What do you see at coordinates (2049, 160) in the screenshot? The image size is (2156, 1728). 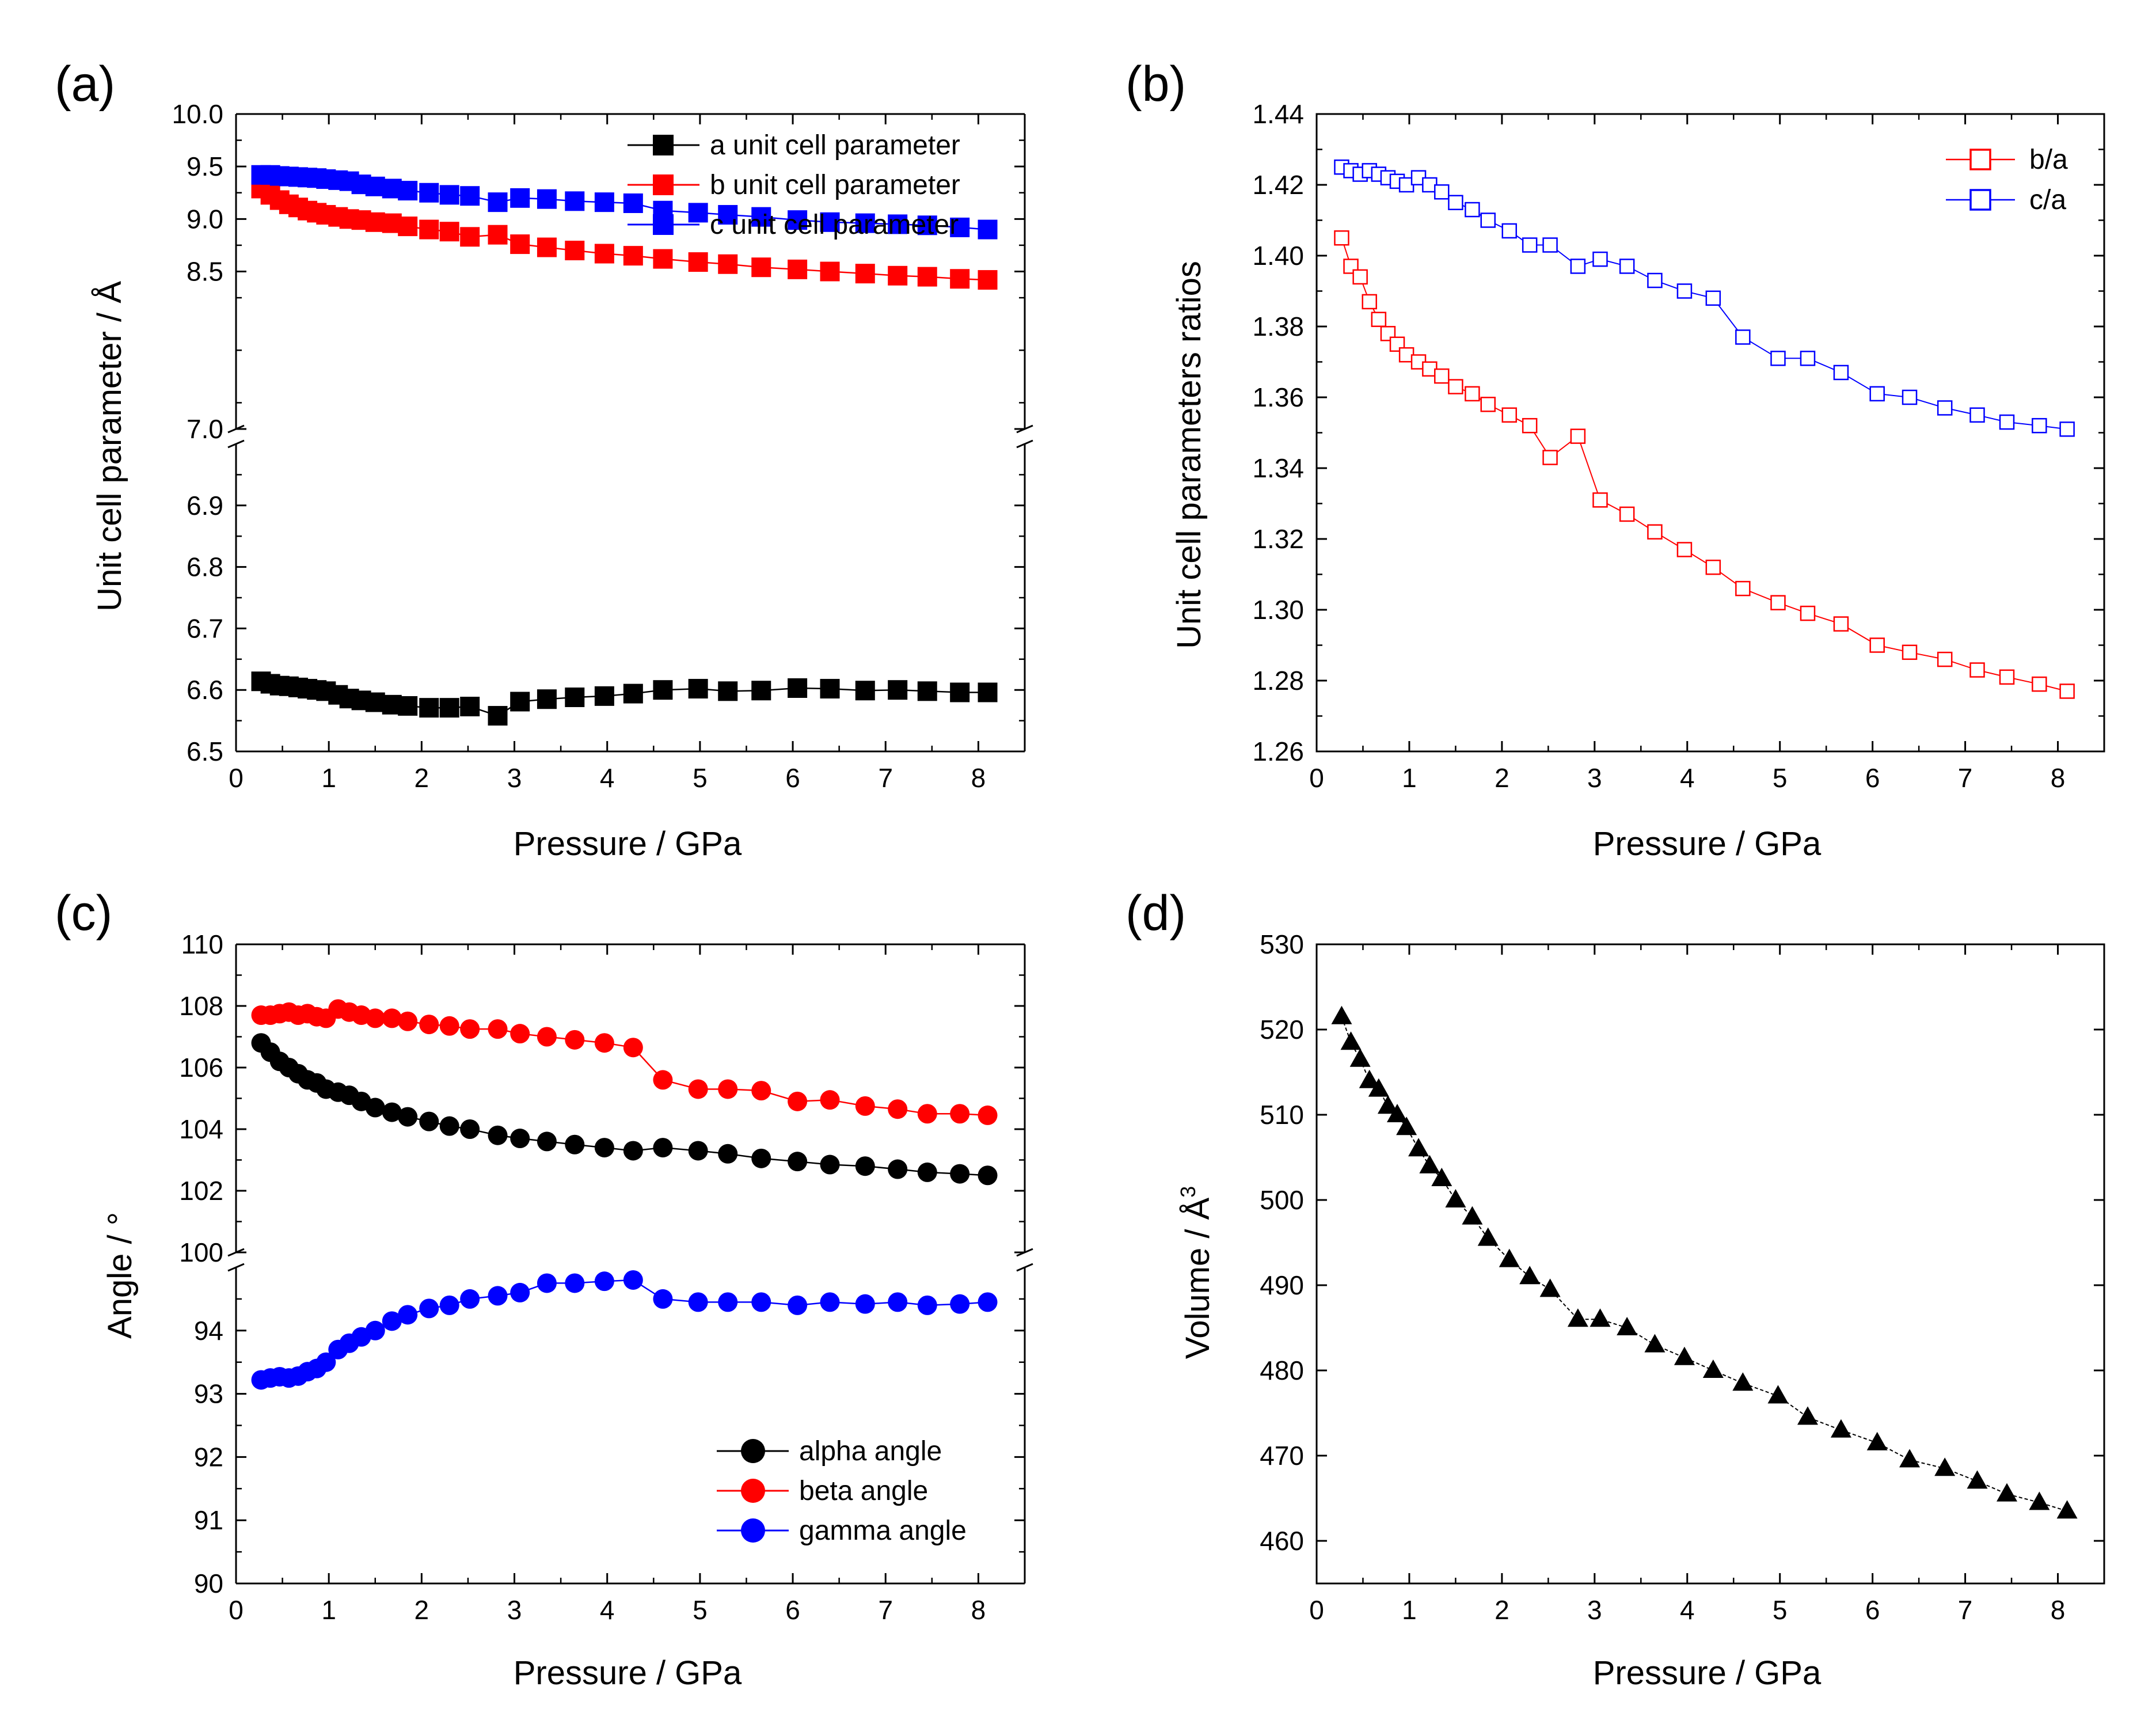 I see `legend-b-label-ba: b/a` at bounding box center [2049, 160].